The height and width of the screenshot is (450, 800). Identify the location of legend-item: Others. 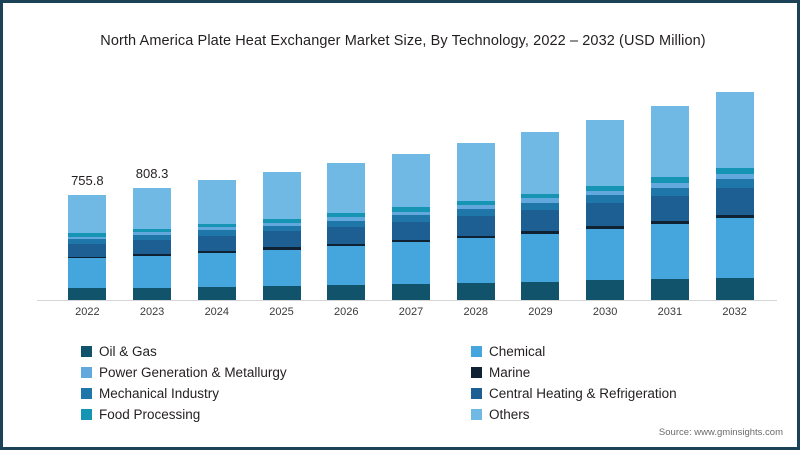
(606, 414).